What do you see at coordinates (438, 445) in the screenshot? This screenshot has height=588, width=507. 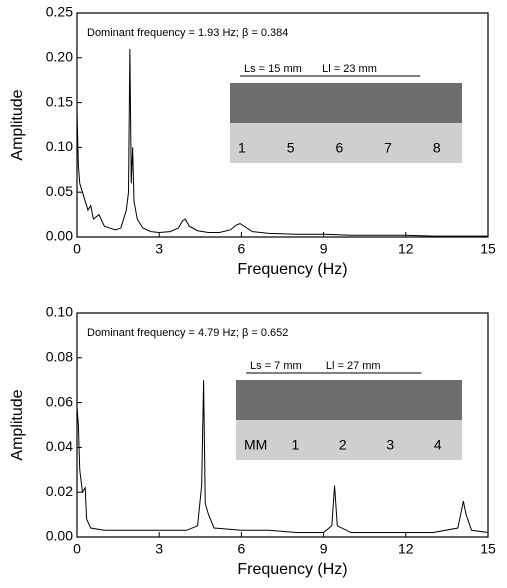 I see `ruler-label: 4` at bounding box center [438, 445].